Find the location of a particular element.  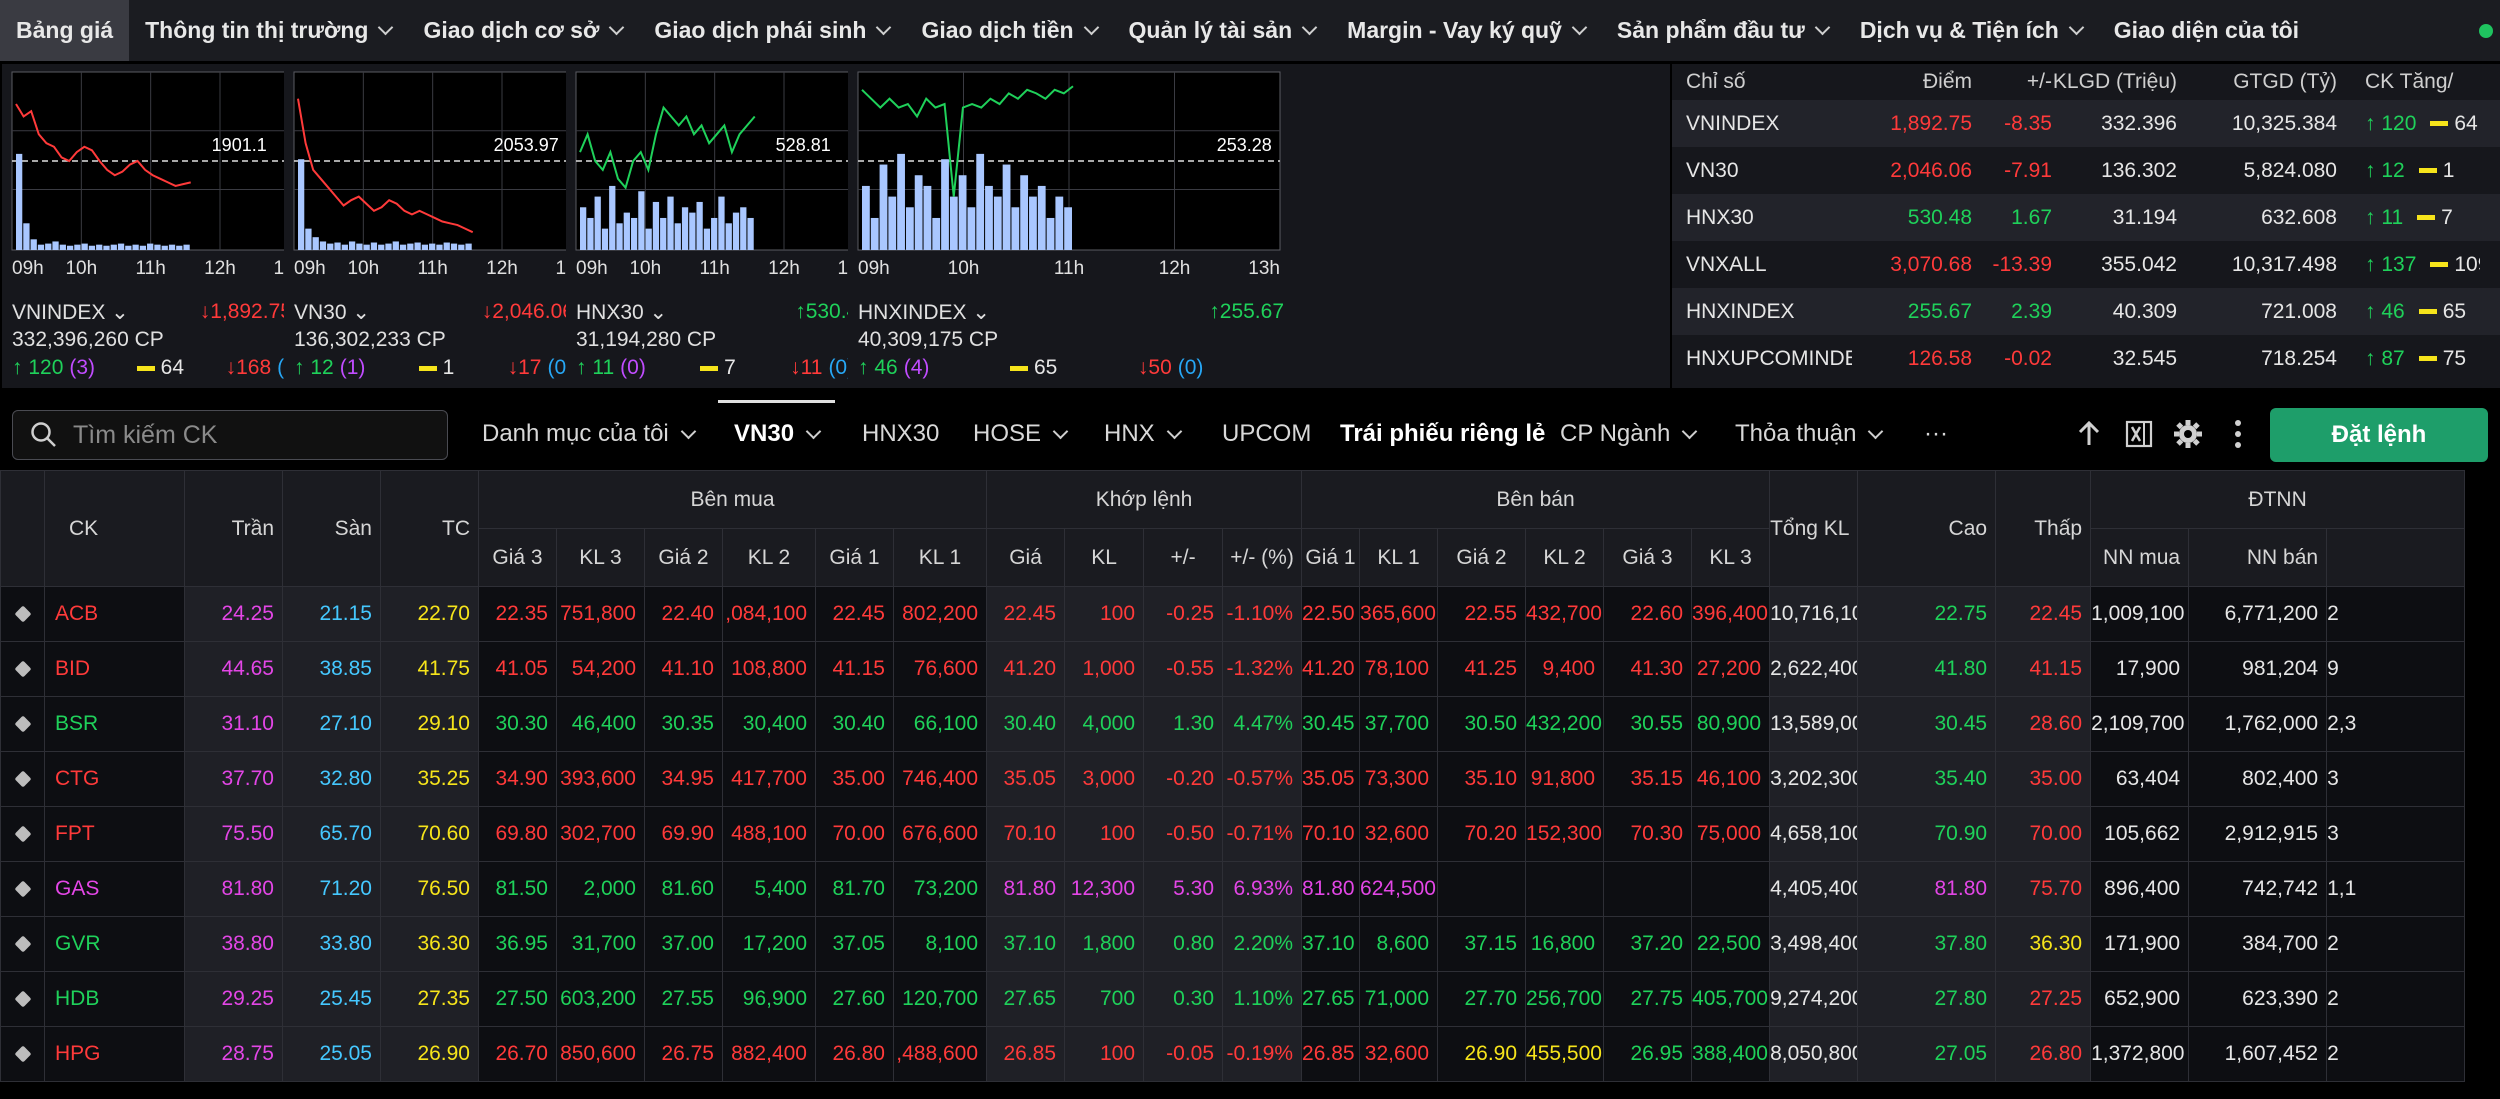

header-sk3: KL 3 is located at coordinates (1731, 557).